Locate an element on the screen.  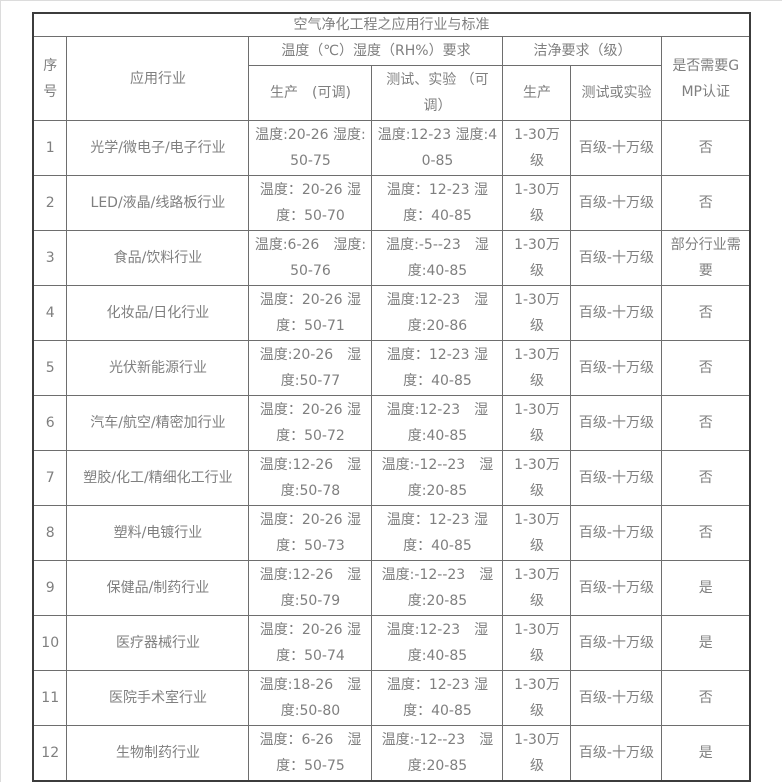
industry-cell: 光伏新能源行业 is located at coordinates (158, 368).